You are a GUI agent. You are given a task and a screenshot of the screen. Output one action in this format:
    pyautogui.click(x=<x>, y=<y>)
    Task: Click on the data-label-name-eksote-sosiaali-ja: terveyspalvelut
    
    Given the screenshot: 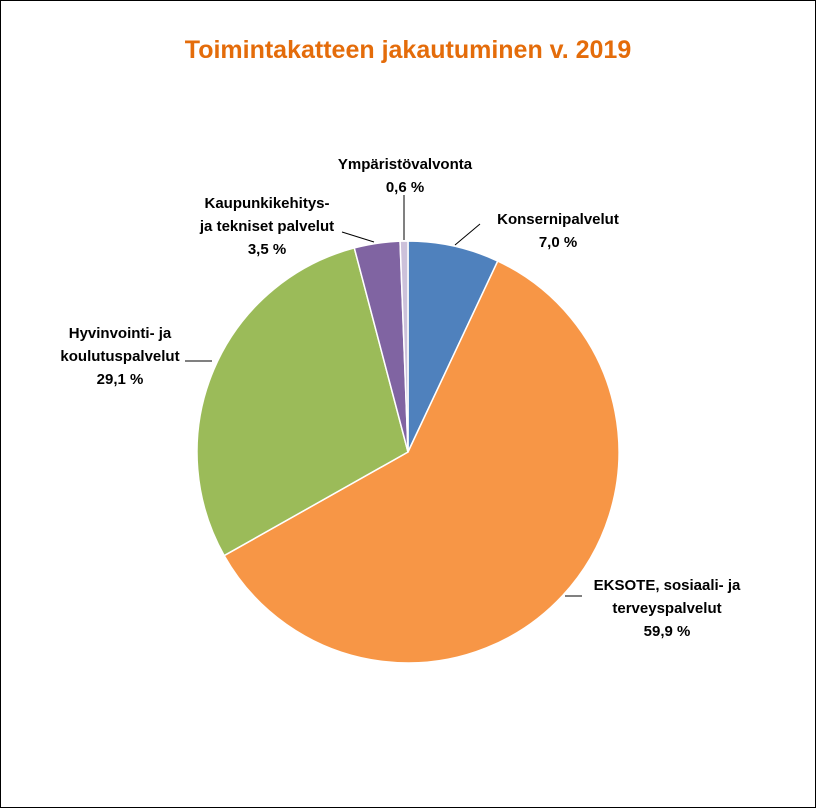 What is the action you would take?
    pyautogui.click(x=666, y=608)
    